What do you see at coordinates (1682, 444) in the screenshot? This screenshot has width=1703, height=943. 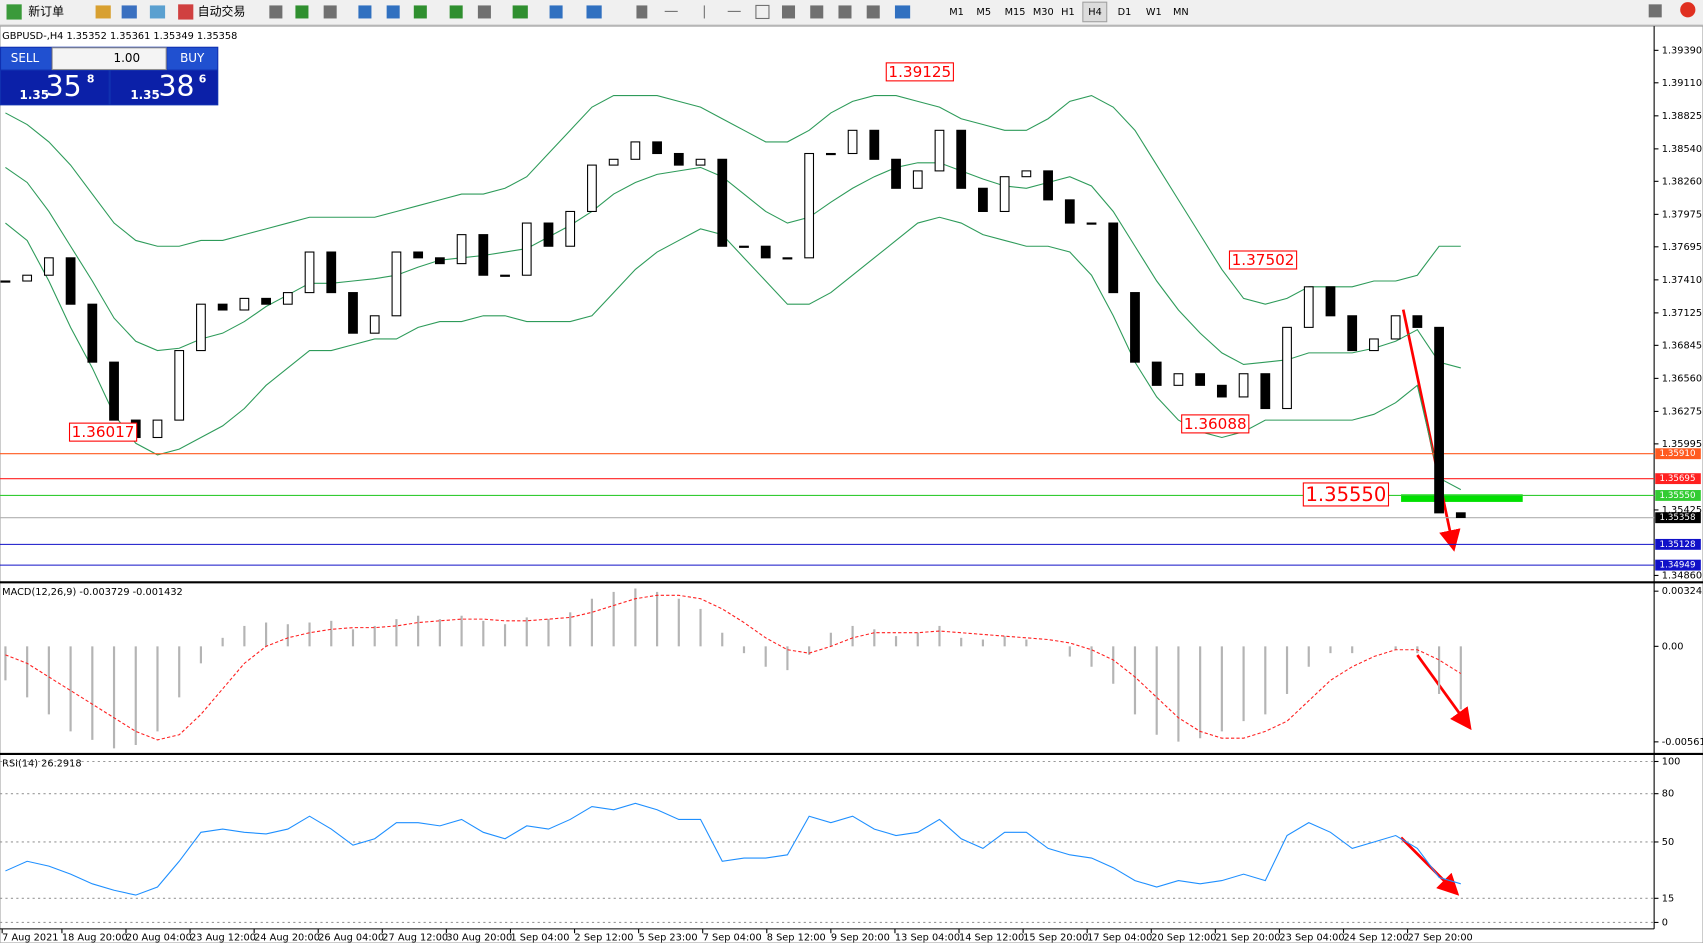 I see `y-tick-label: 1.35995` at bounding box center [1682, 444].